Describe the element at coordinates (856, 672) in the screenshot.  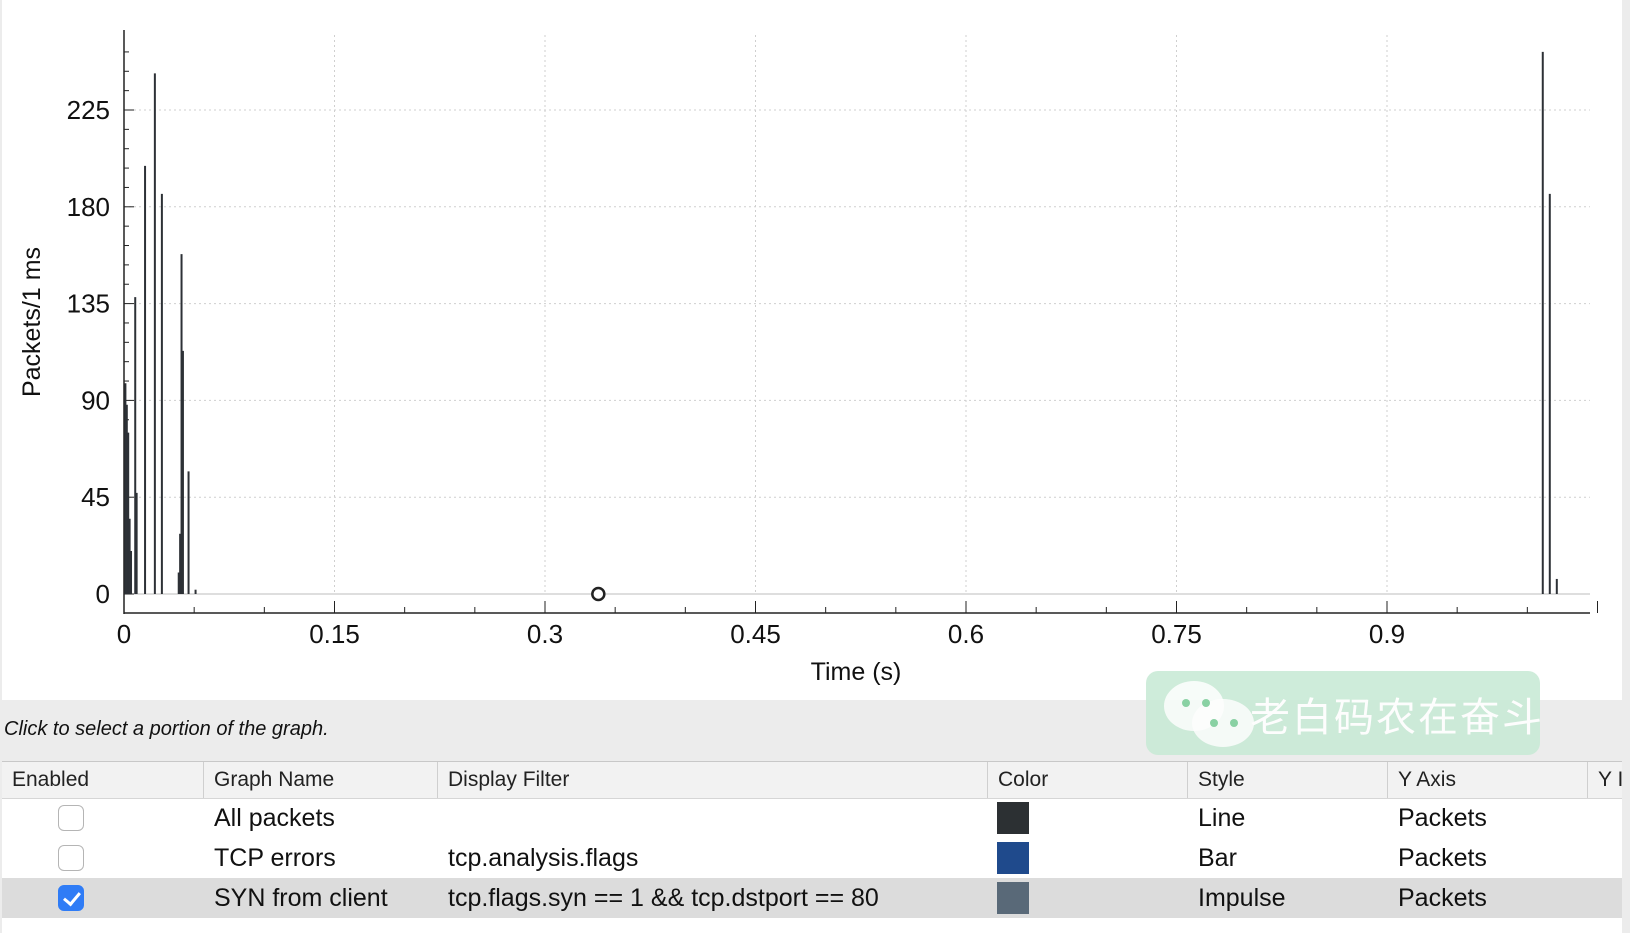
I see `x-axis-title: Time (s)` at that location.